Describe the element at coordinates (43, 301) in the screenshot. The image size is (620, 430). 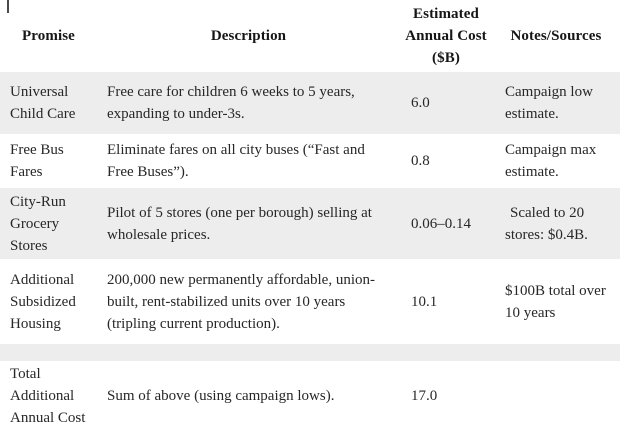
I see `promise-cell: Additional Subsidized Housing` at that location.